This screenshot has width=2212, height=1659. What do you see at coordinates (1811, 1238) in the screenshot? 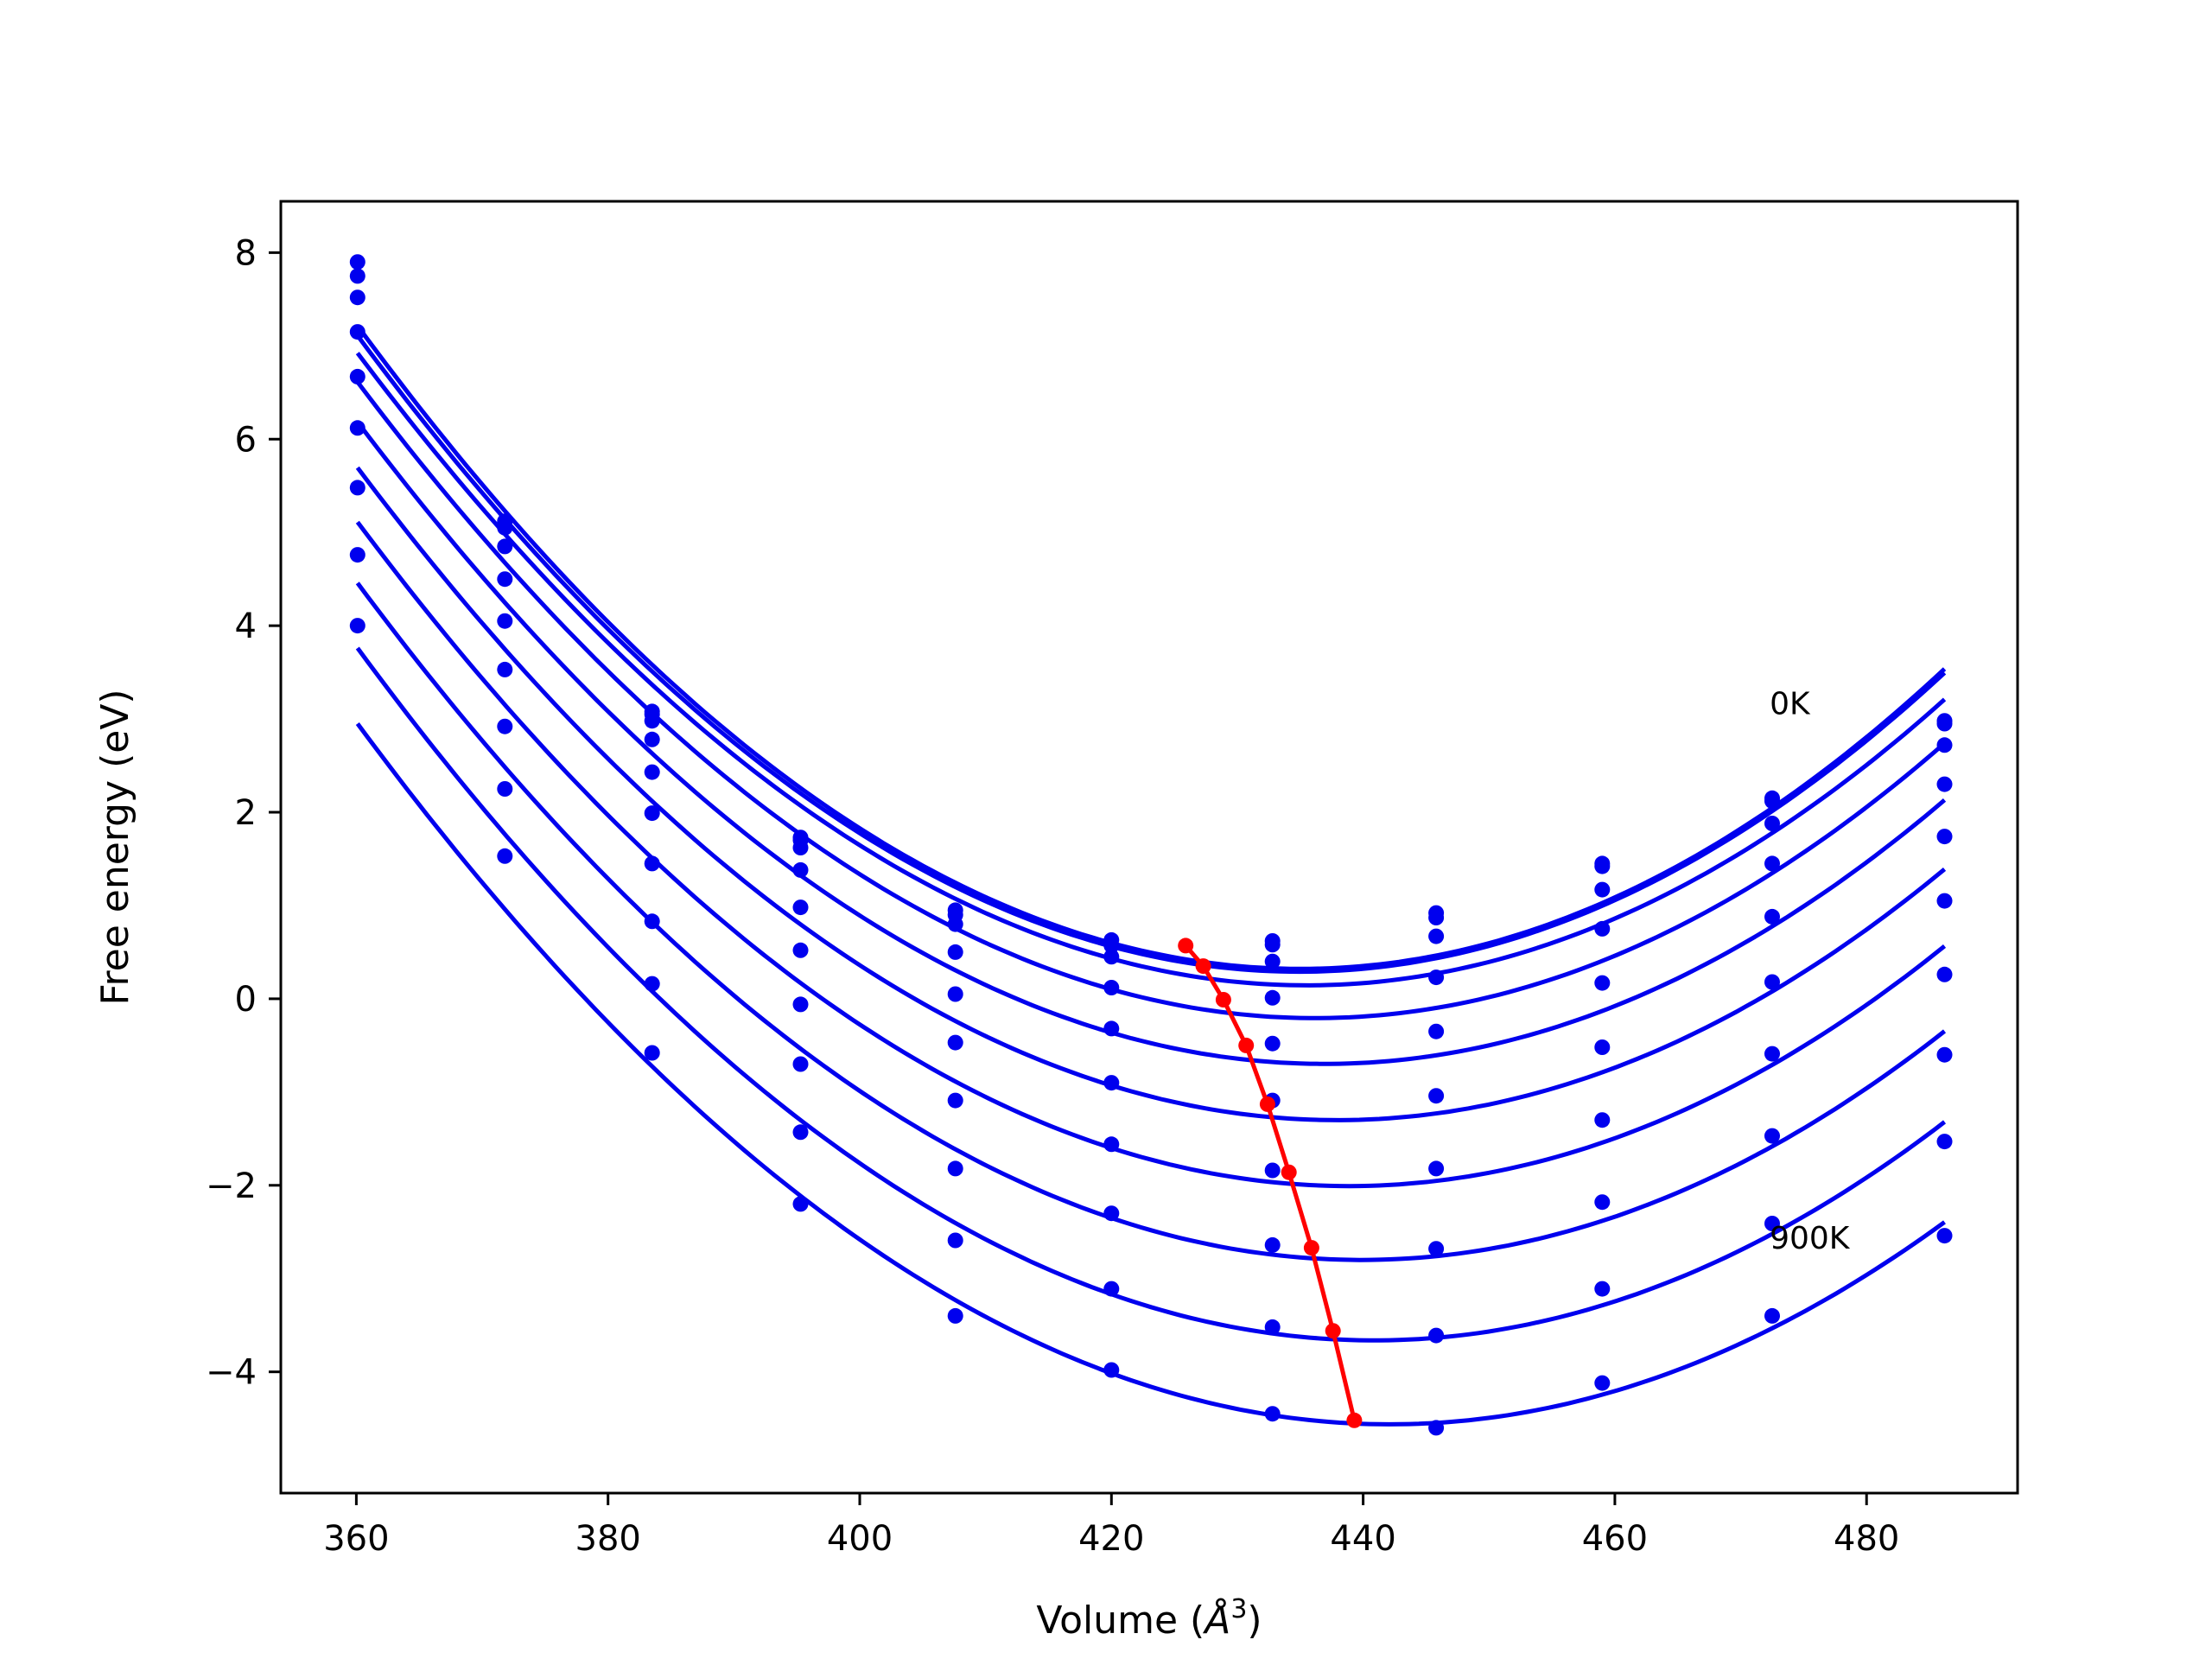
I see `curve-annotation: 900K` at bounding box center [1811, 1238].